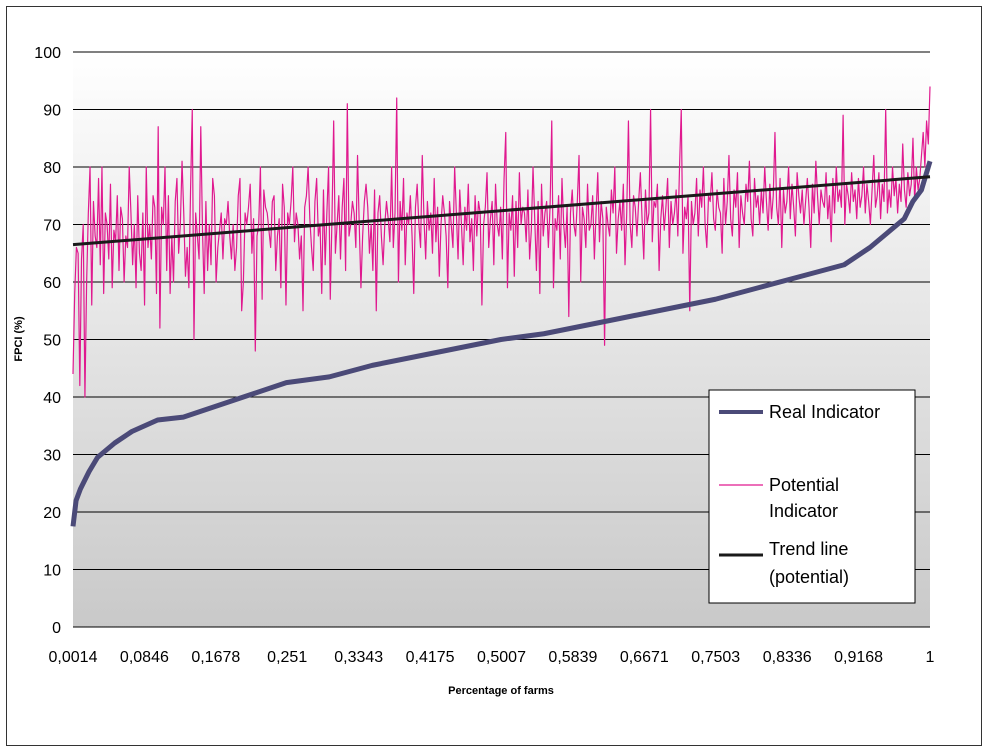 The image size is (986, 746). I want to click on x-tick-label: 0,8336, so click(787, 657).